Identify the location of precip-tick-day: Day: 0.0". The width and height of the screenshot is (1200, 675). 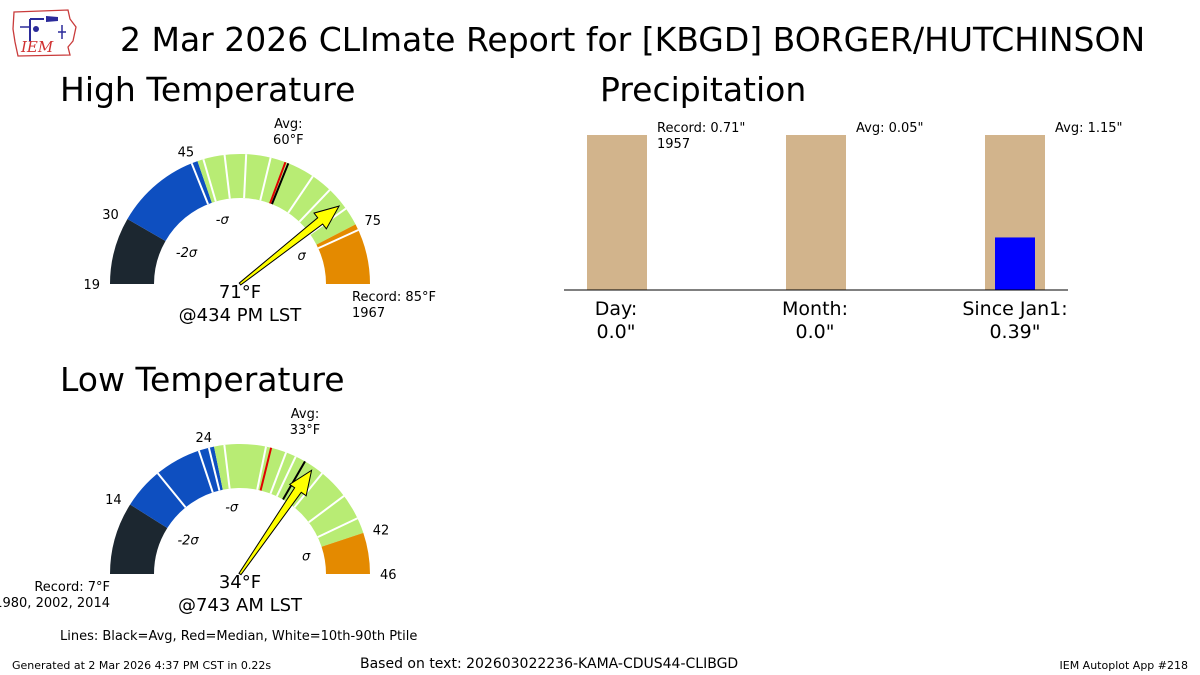
(616, 321).